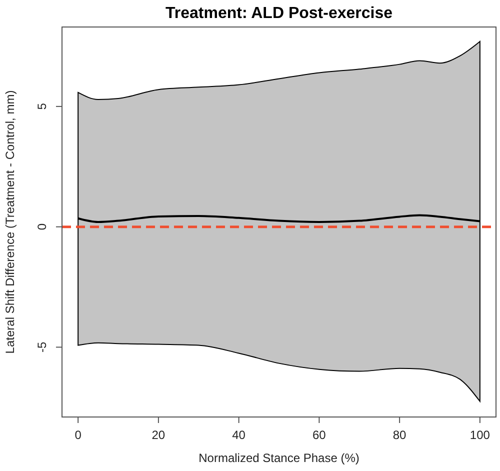  What do you see at coordinates (279, 13) in the screenshot?
I see `chart-title: Treatment: ALD Post-exercise` at bounding box center [279, 13].